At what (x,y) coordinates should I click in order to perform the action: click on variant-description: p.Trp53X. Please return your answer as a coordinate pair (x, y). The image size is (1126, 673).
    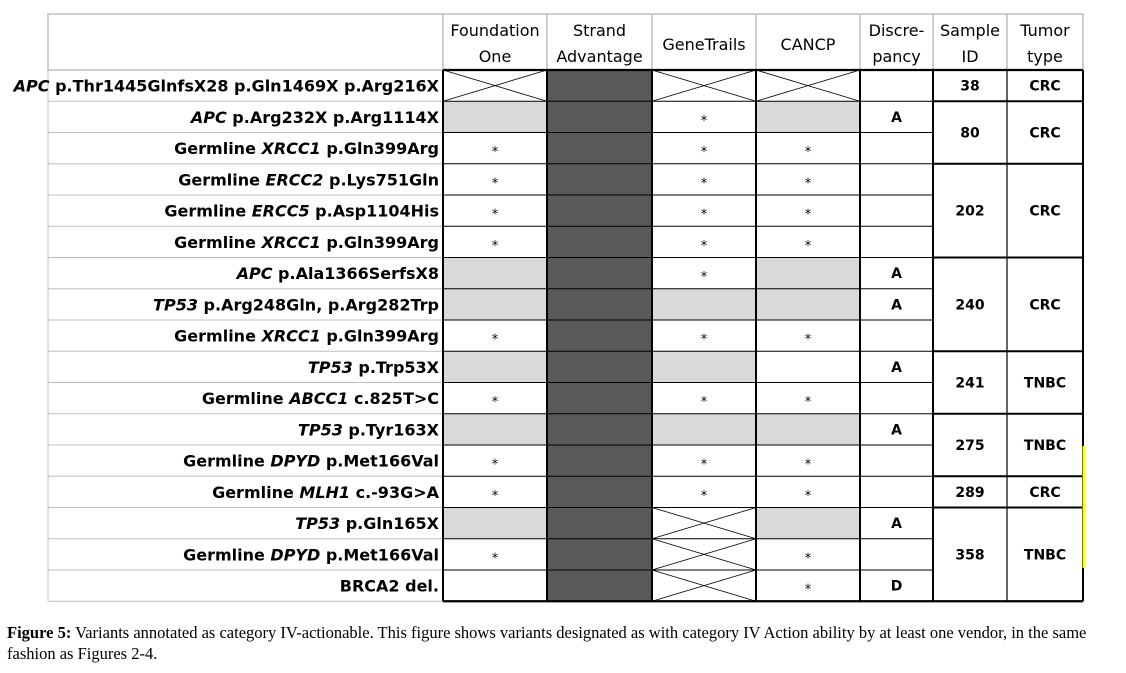
    Looking at the image, I should click on (396, 367).